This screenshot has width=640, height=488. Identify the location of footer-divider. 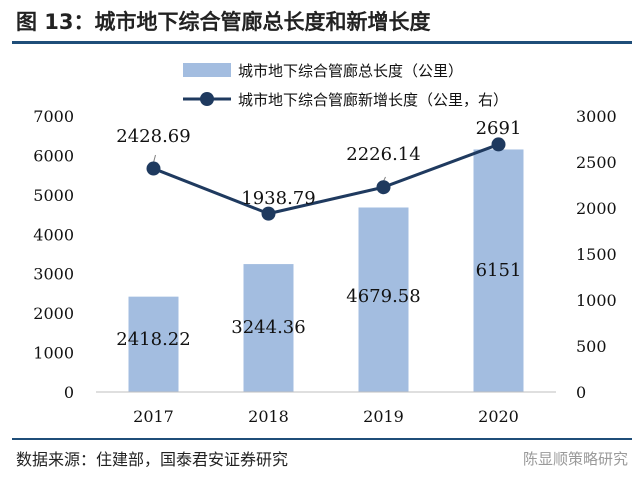
(322, 439).